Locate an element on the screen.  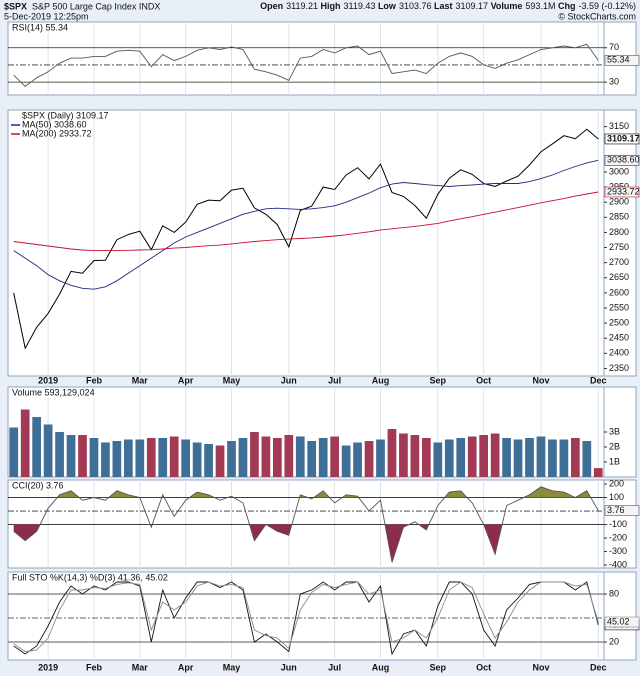
x-tick-label: Mar is located at coordinates (140, 667).